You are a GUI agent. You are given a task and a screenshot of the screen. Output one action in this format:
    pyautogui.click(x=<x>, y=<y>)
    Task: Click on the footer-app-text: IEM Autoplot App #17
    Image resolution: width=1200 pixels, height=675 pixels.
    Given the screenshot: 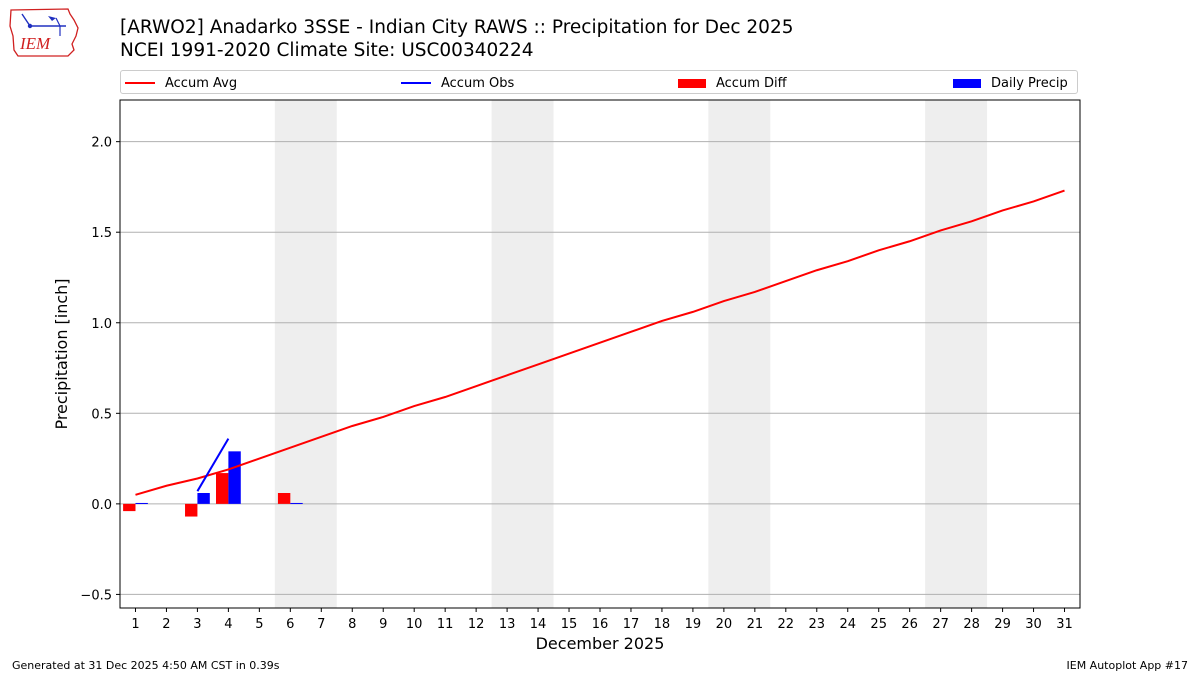 What is the action you would take?
    pyautogui.click(x=1127, y=665)
    